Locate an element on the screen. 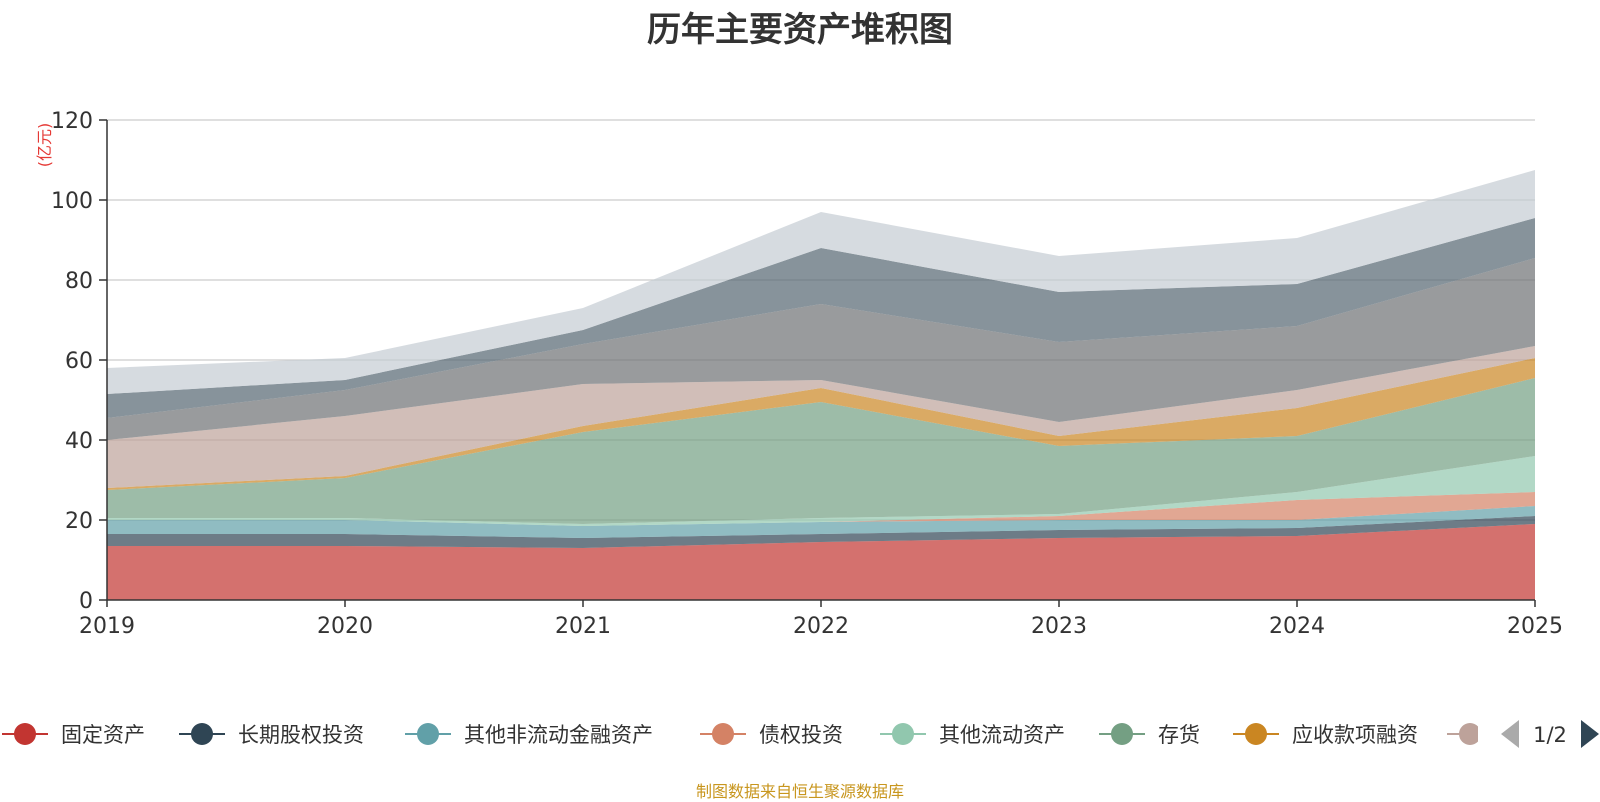 Image resolution: width=1600 pixels, height=802 pixels. x-tick-label: 2022 is located at coordinates (821, 626).